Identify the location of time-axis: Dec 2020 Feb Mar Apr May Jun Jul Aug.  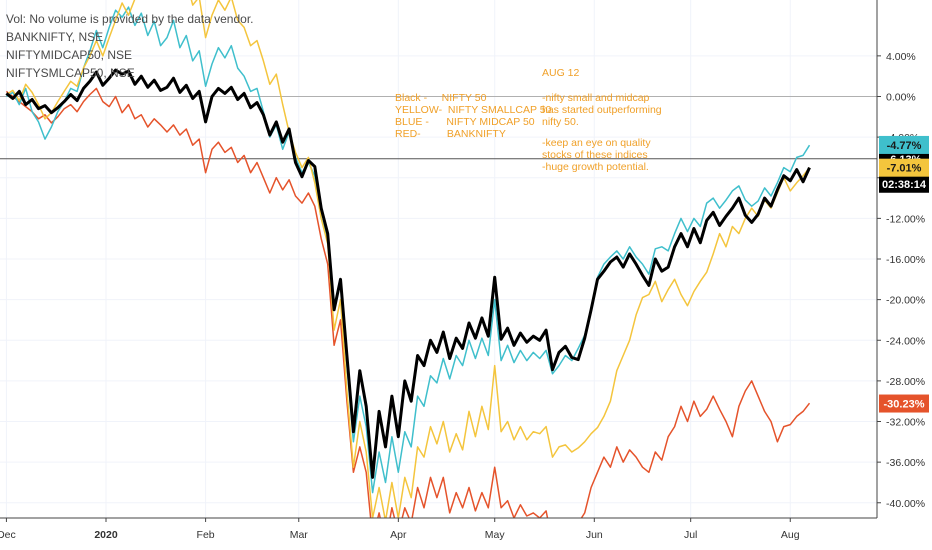
(438, 533).